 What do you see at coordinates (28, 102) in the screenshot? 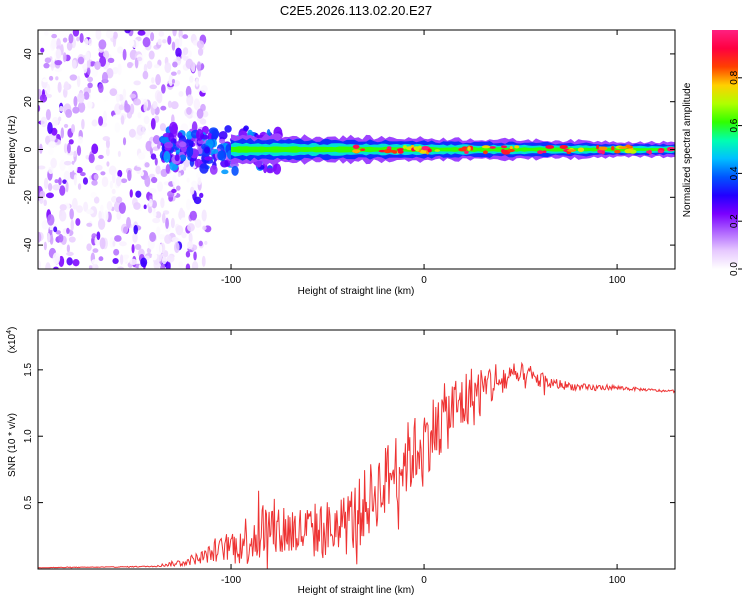
I see `y-tick-label: 20` at bounding box center [28, 102].